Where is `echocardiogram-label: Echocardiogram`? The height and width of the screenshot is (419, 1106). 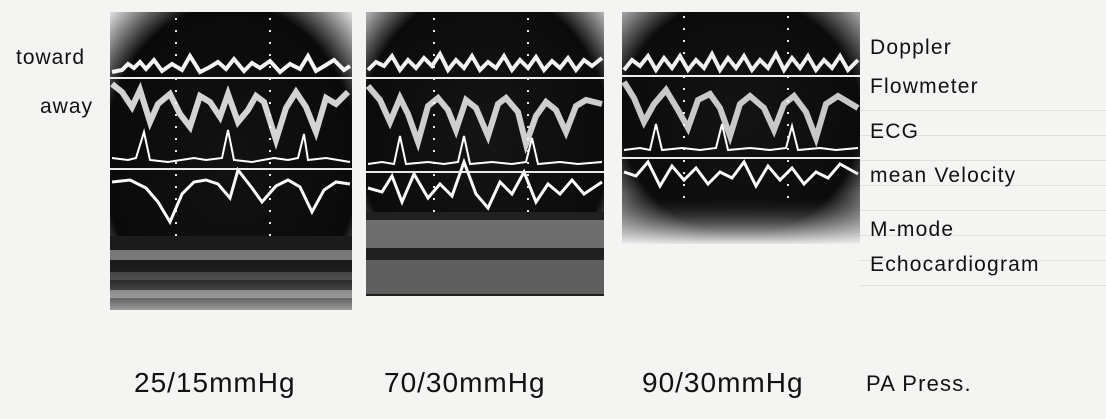
echocardiogram-label: Echocardiogram is located at coordinates (955, 264).